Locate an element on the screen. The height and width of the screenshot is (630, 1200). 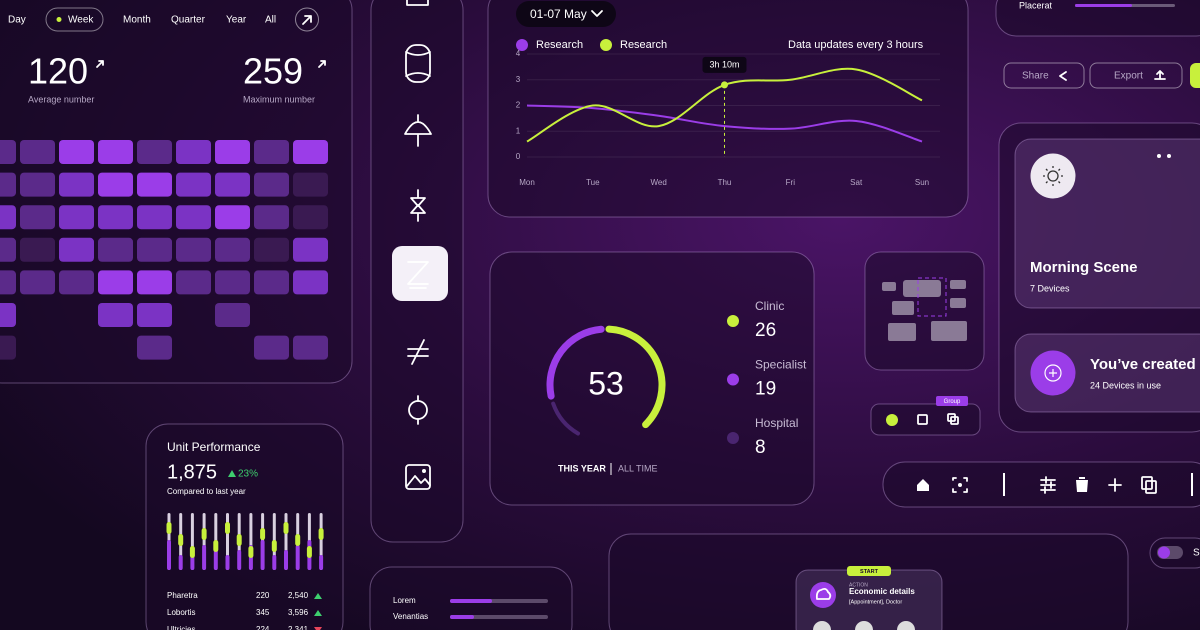
gauge-arc is located at coordinates (565, 418).